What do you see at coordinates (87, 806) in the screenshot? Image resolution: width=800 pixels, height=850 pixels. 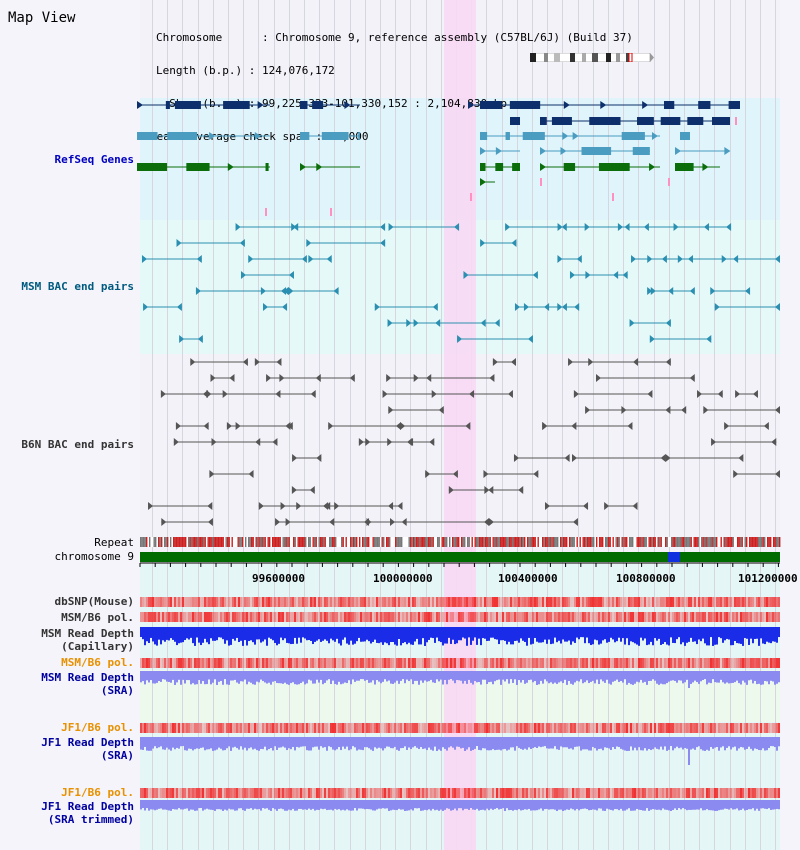 I see `jf1-depth-trim-label-1: JF1 Read Depth` at bounding box center [87, 806].